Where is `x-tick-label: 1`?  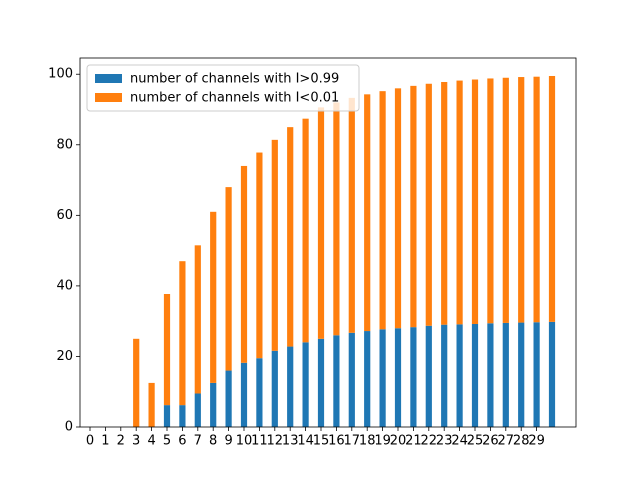 x-tick-label: 1 is located at coordinates (105, 441).